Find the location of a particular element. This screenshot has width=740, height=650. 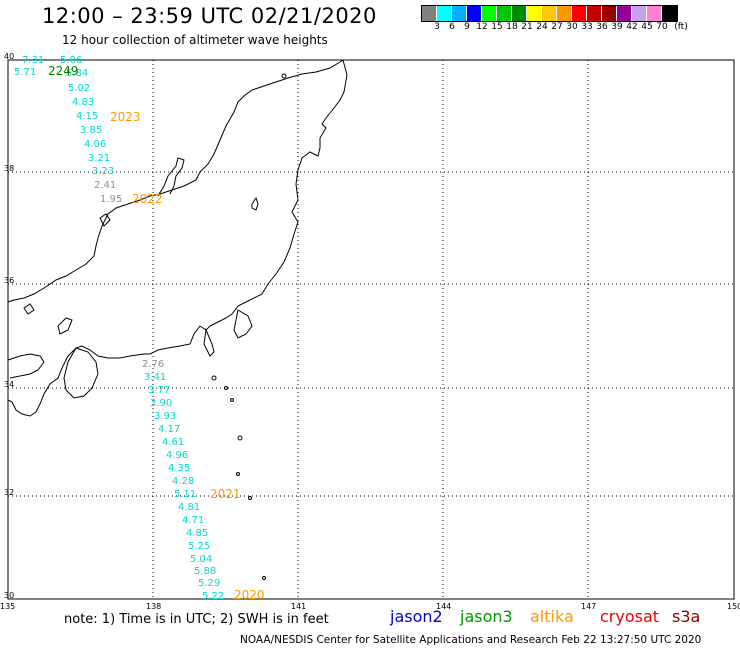

wave-height-label: 2.76 is located at coordinates (153, 364).